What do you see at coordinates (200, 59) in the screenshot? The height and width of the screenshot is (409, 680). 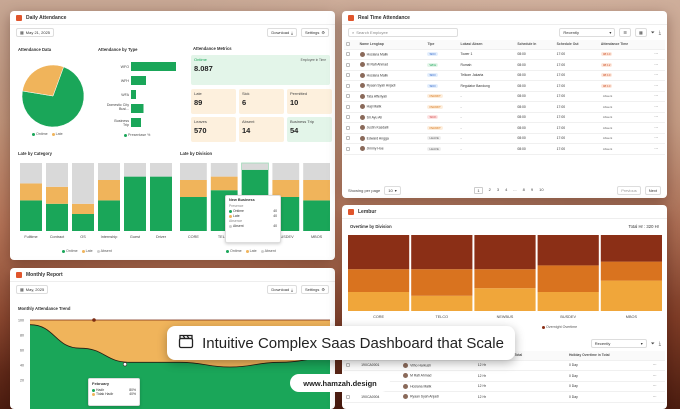 I see `ontime-label: Ontime` at bounding box center [200, 59].